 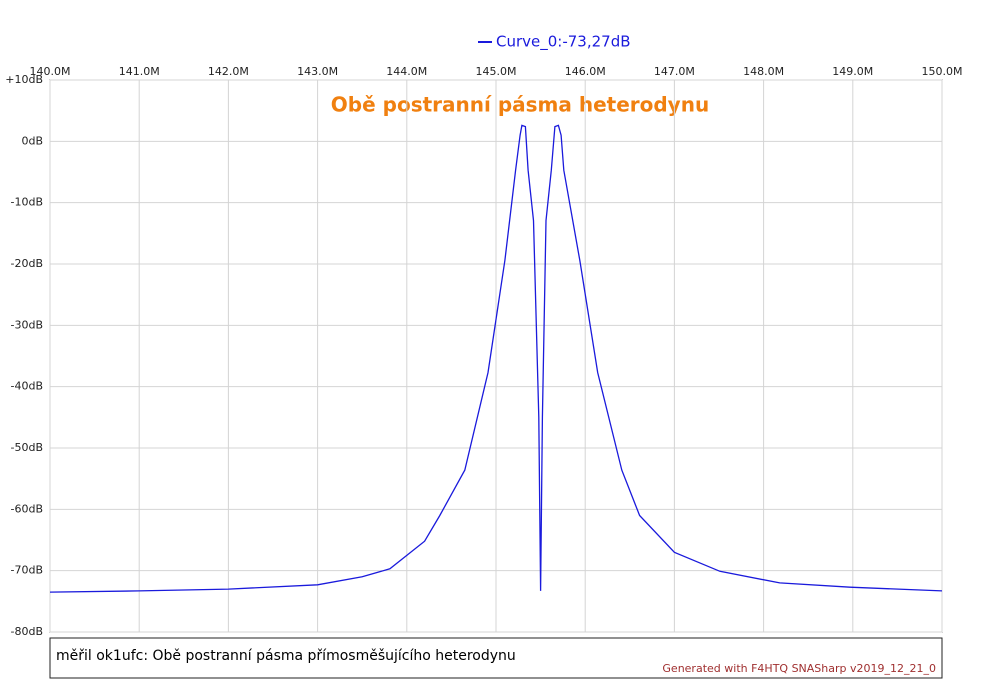 What do you see at coordinates (27, 386) in the screenshot?
I see `y-tick-label: -40dB` at bounding box center [27, 386].